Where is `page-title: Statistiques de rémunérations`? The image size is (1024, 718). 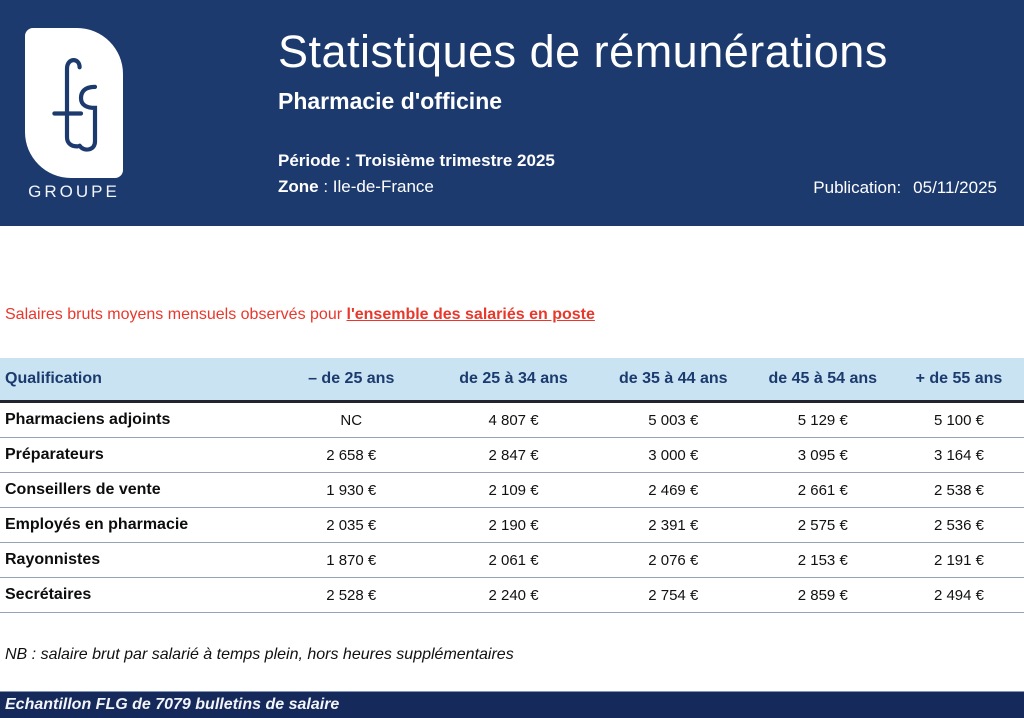 page-title: Statistiques de rémunérations is located at coordinates (583, 51).